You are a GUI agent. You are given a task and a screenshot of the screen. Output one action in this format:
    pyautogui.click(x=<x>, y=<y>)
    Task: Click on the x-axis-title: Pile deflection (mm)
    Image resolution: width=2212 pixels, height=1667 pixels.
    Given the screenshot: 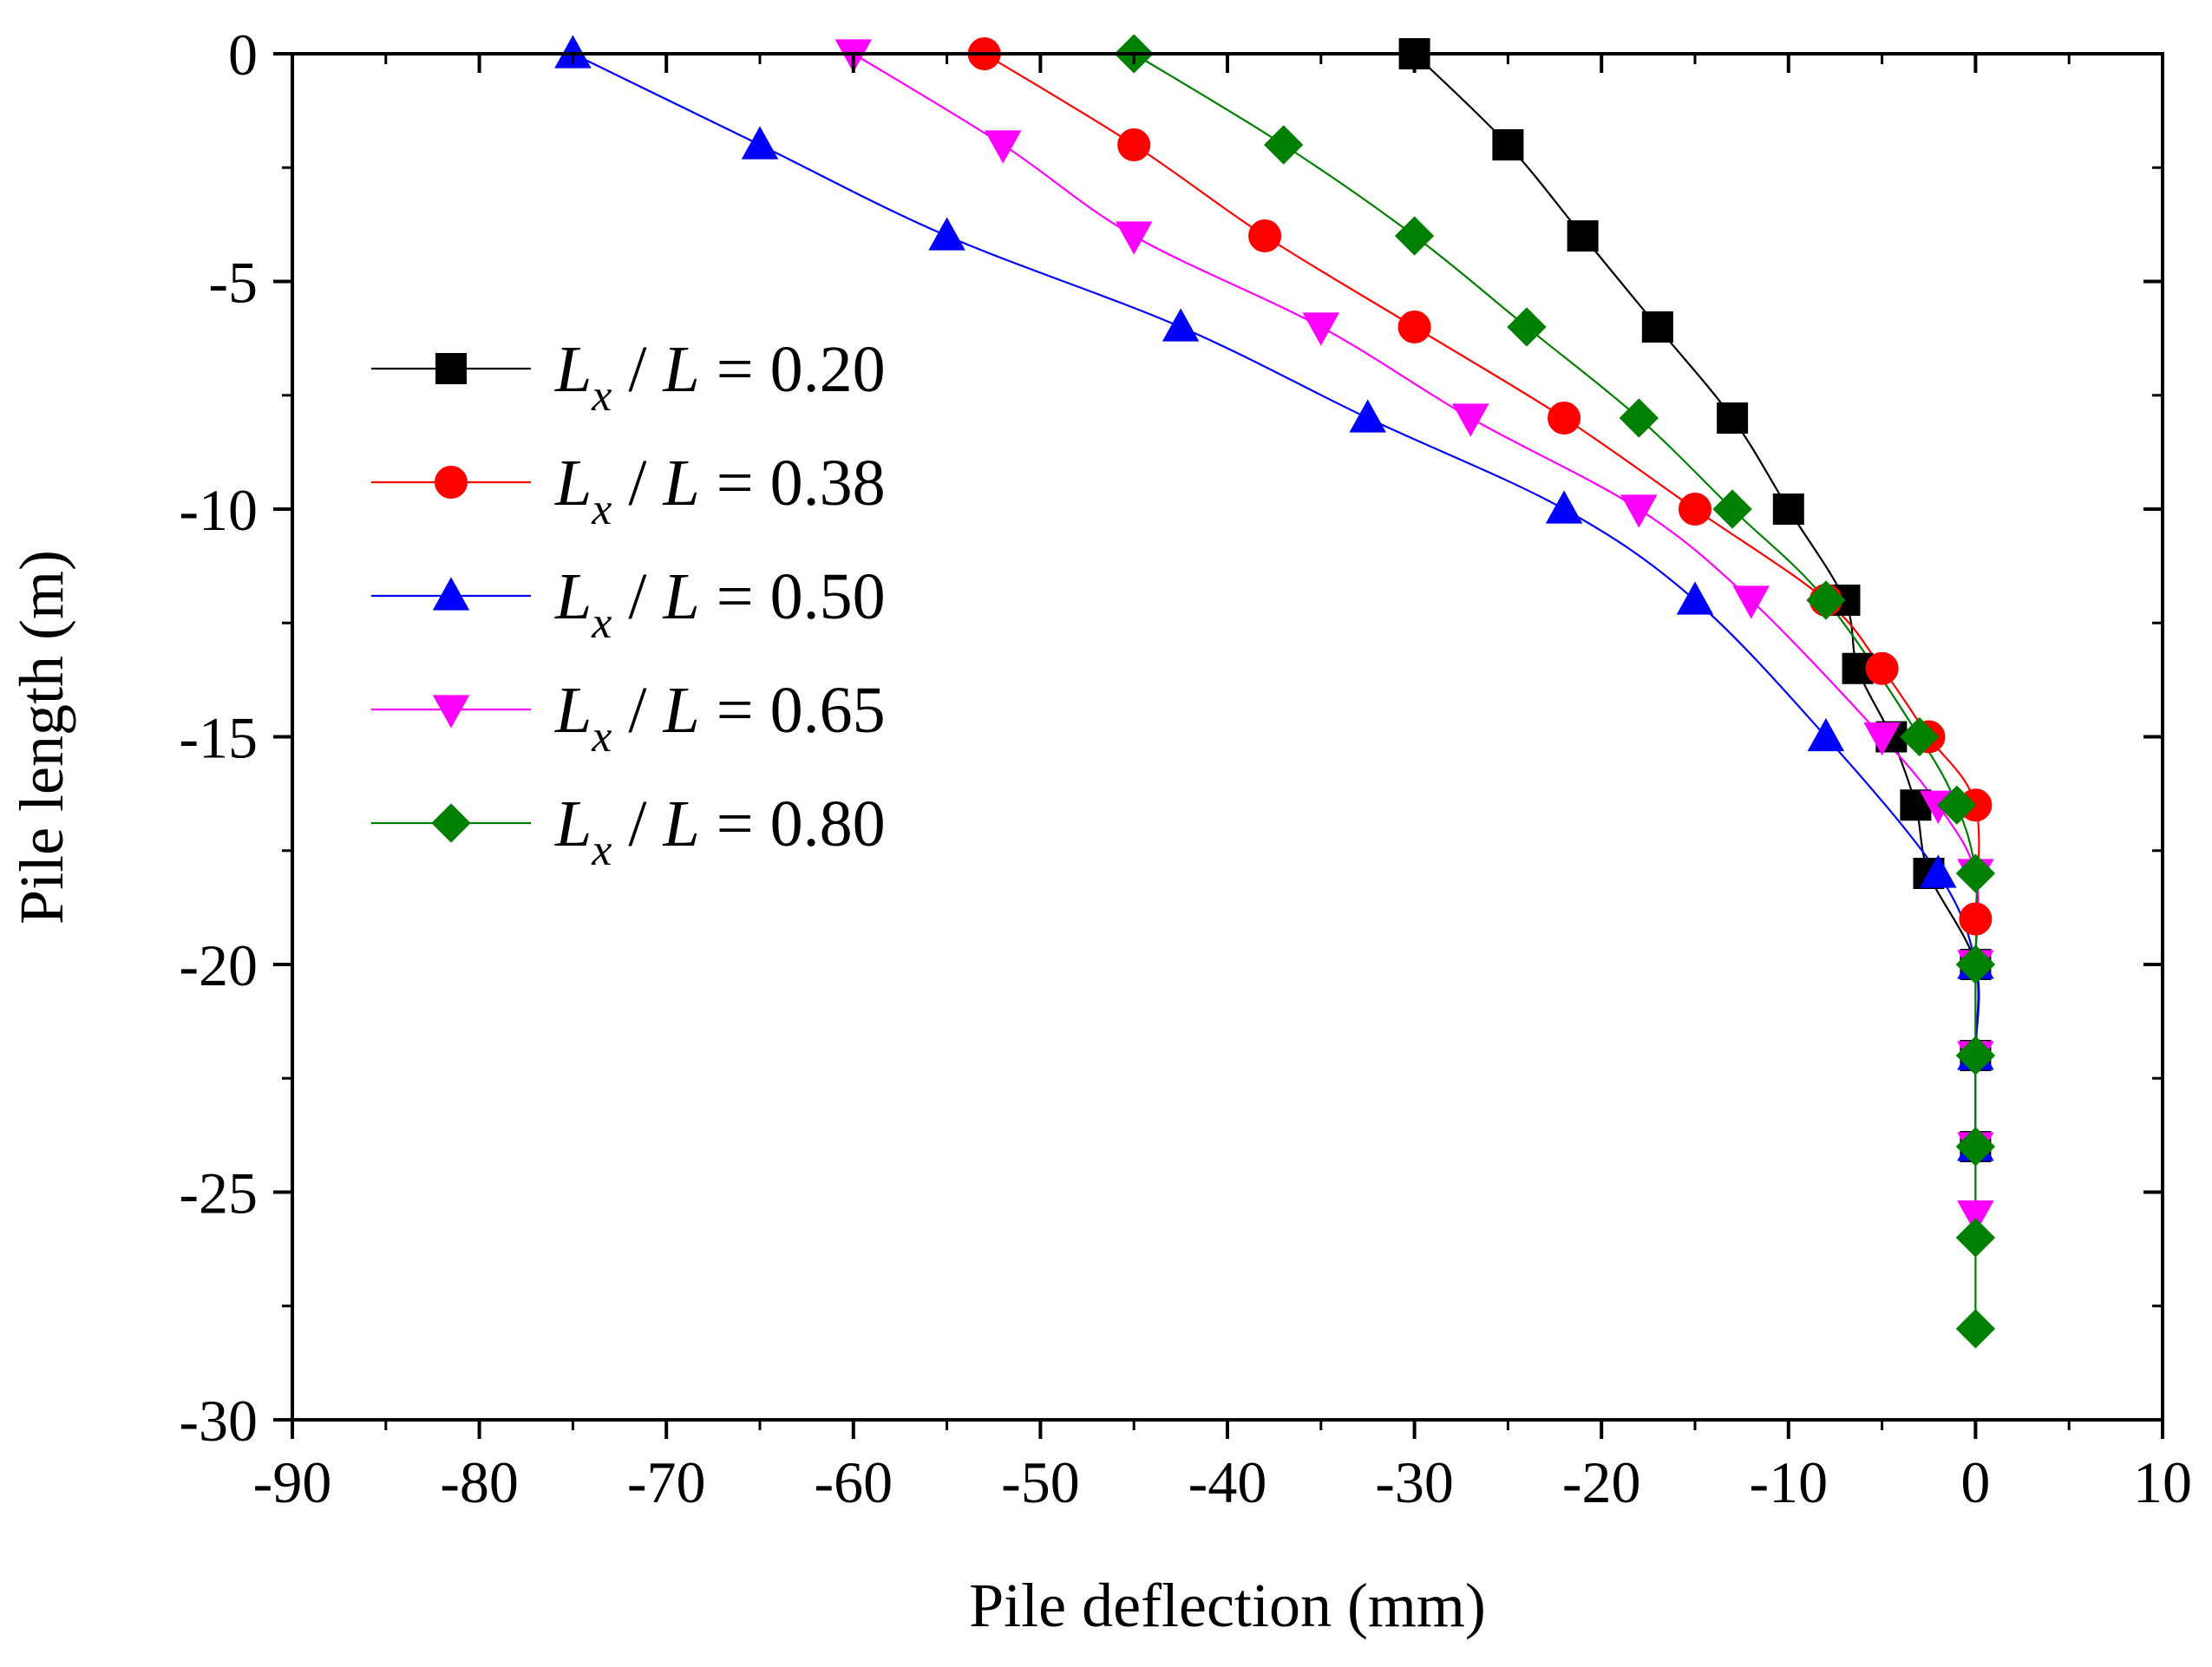 What is the action you would take?
    pyautogui.click(x=1227, y=1606)
    